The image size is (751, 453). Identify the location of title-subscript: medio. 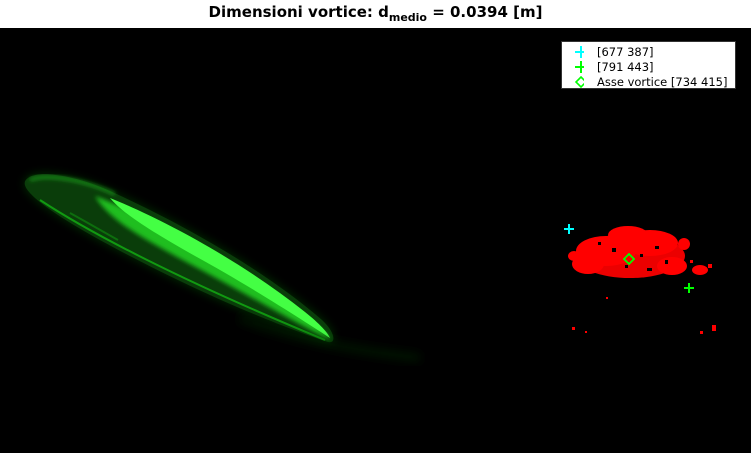
(407, 17).